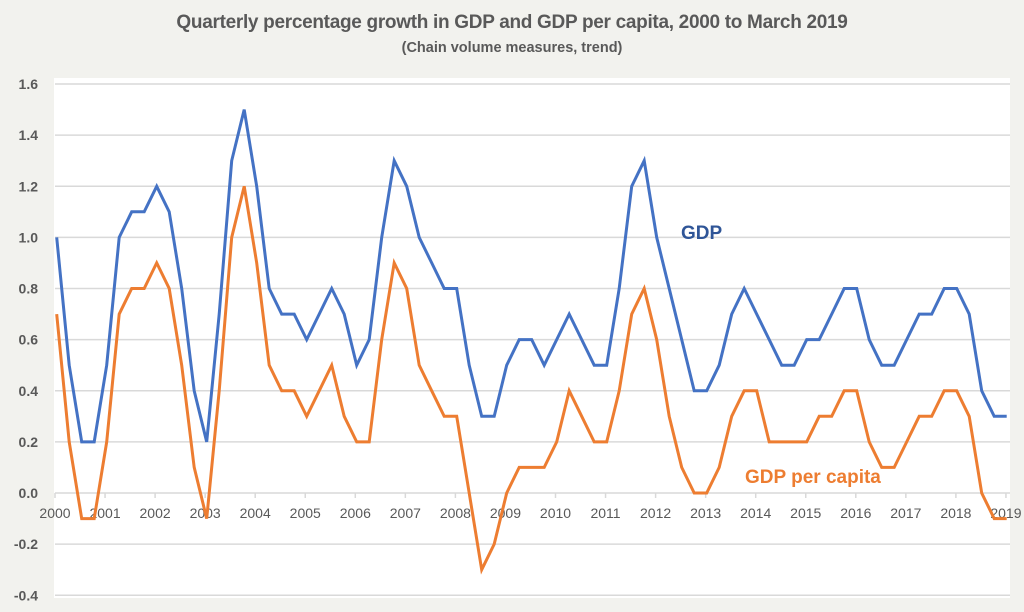  What do you see at coordinates (29, 442) in the screenshot?
I see `y-tick-label: 0.2` at bounding box center [29, 442].